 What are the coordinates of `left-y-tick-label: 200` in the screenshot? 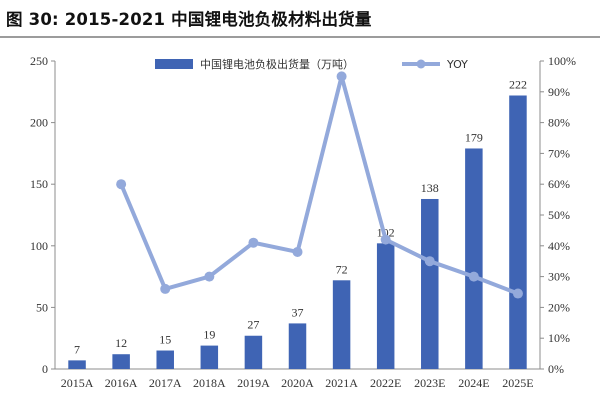 It's located at (39, 123).